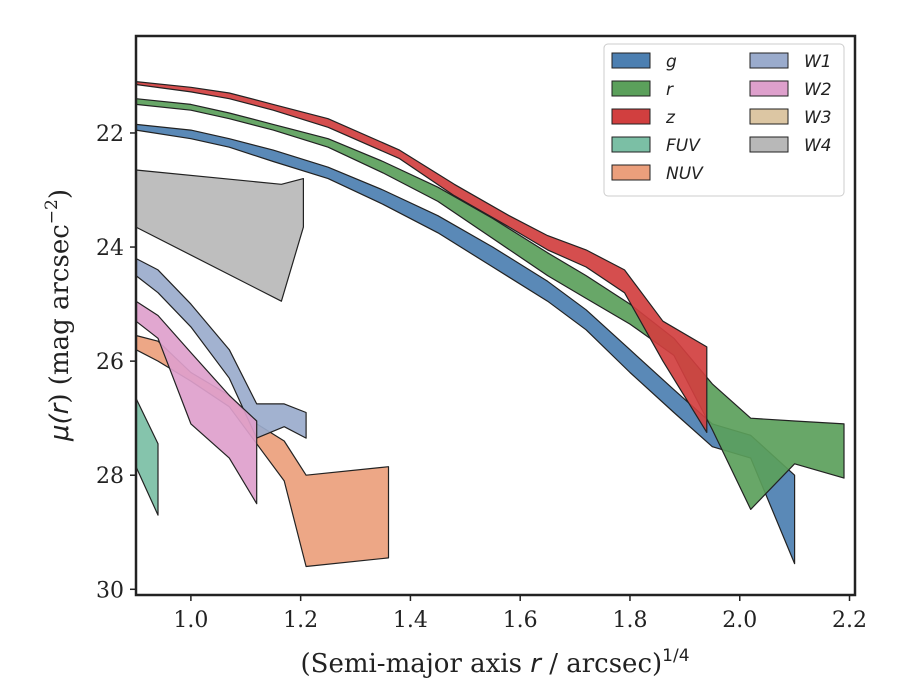 The height and width of the screenshot is (700, 900). What do you see at coordinates (631, 172) in the screenshot?
I see `legend-swatch-nuv` at bounding box center [631, 172].